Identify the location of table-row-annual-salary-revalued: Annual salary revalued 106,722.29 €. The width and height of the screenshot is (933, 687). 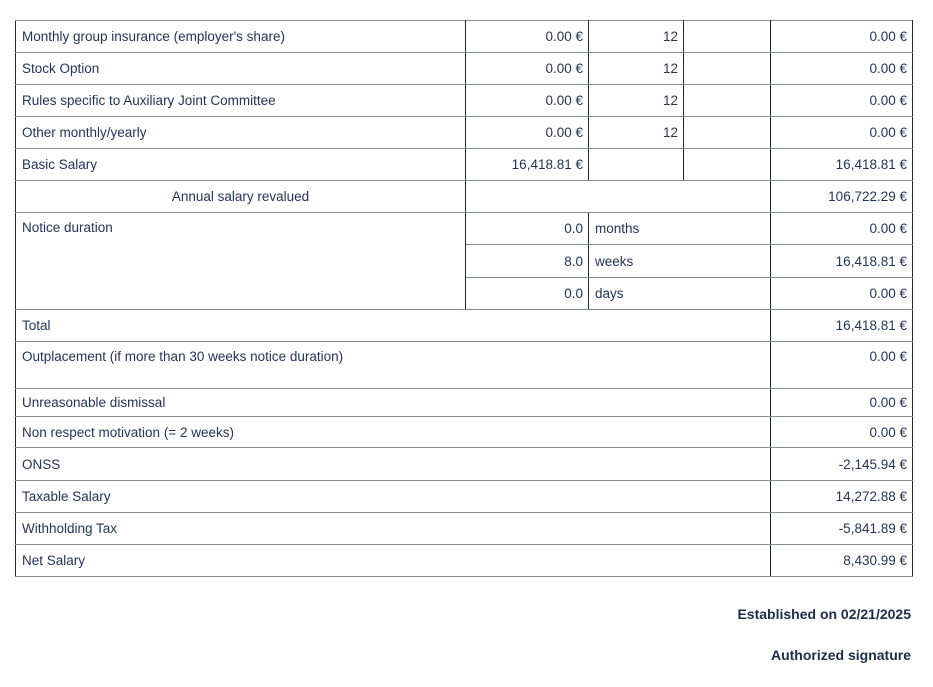
(464, 196).